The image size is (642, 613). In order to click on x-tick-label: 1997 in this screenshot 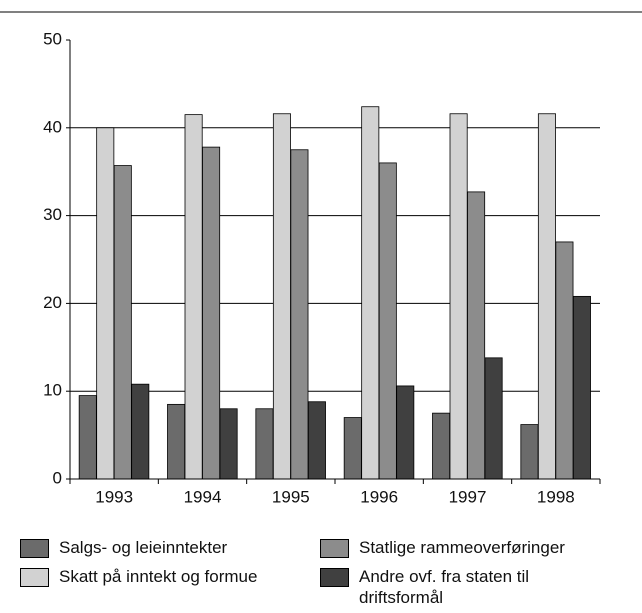, I will do `click(468, 496)`.